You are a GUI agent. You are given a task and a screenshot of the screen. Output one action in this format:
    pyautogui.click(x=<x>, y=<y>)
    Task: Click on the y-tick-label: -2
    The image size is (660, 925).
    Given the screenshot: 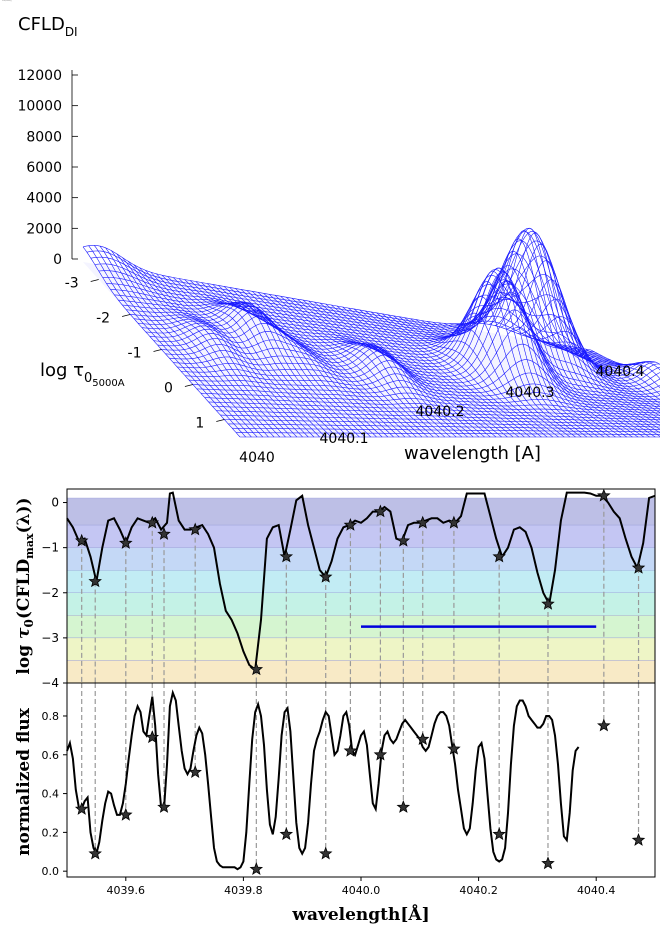 What is the action you would take?
    pyautogui.click(x=103, y=319)
    